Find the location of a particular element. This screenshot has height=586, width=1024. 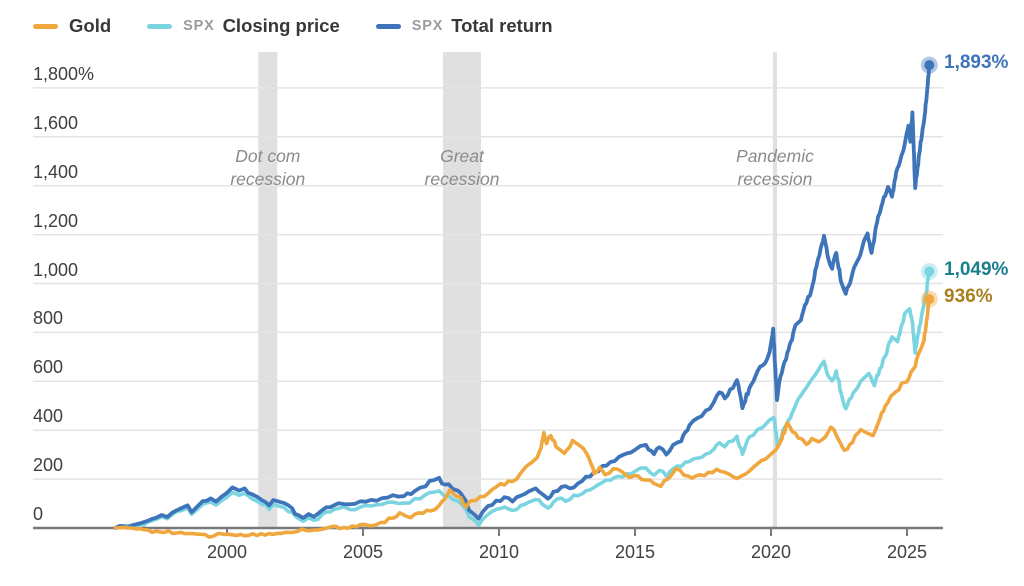

legend-item-spx-total-return: SPX Total return is located at coordinates (464, 26).